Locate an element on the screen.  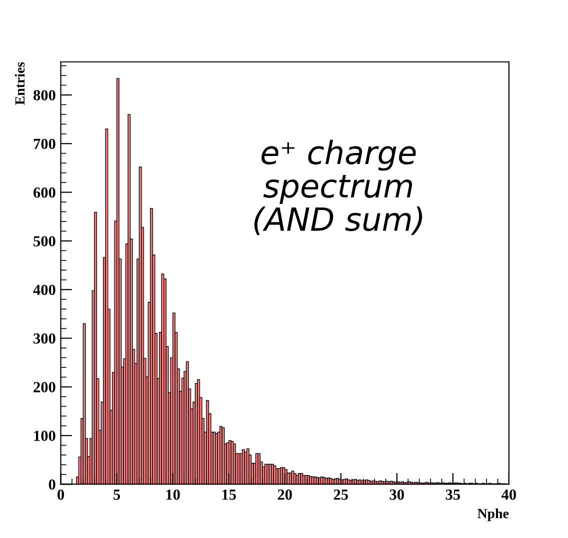
x-tick-label: 15 is located at coordinates (229, 495).